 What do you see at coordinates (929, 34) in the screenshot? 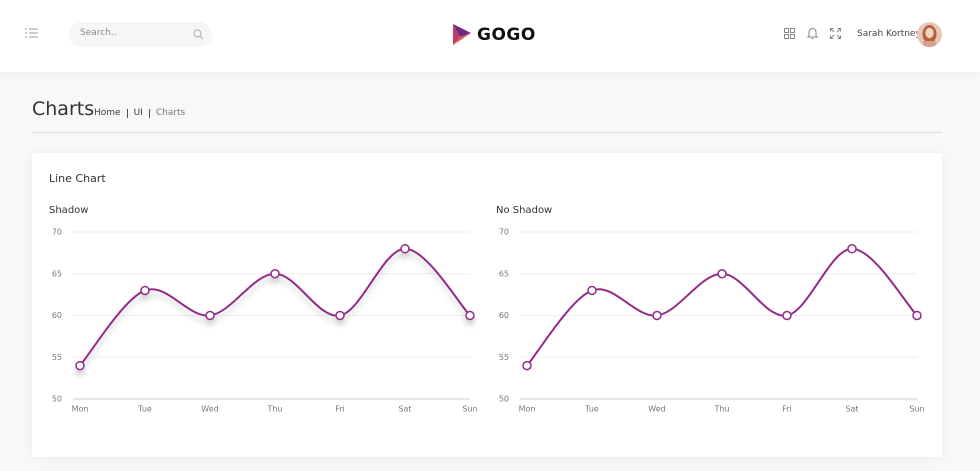
I see `avatar` at bounding box center [929, 34].